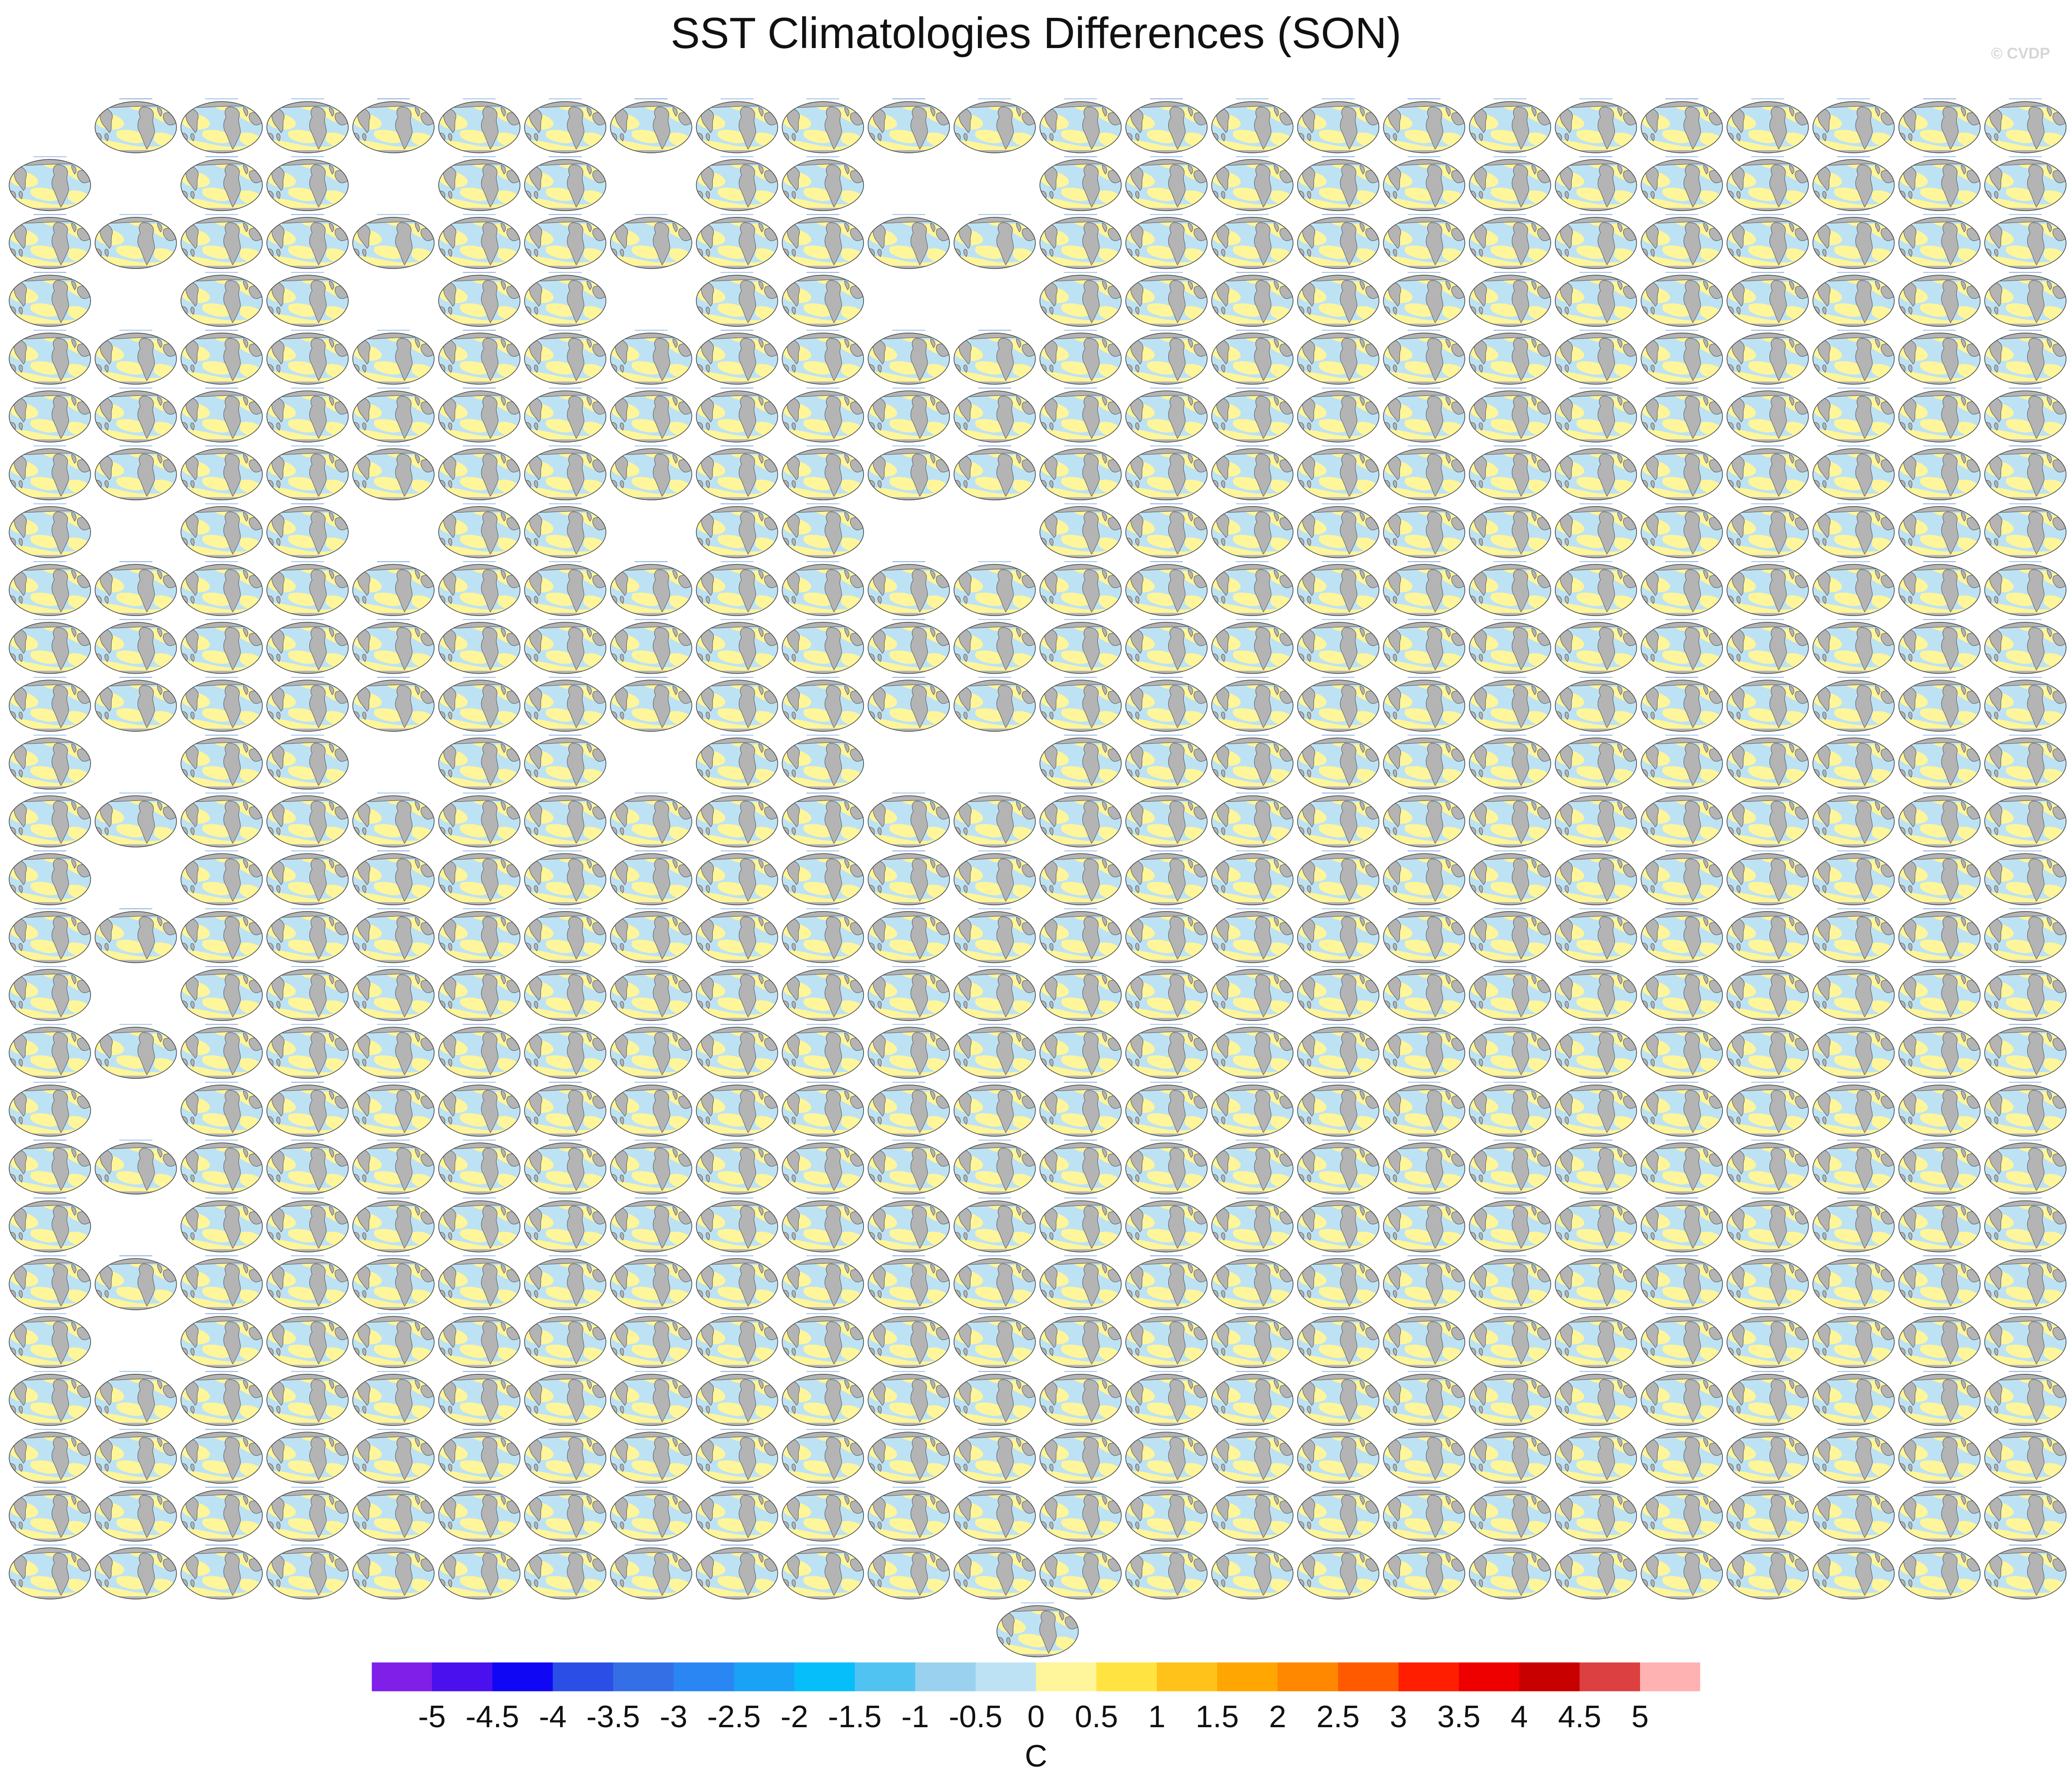 The height and width of the screenshot is (1778, 2072). I want to click on colorbar-tick-label: -0.5, so click(975, 1716).